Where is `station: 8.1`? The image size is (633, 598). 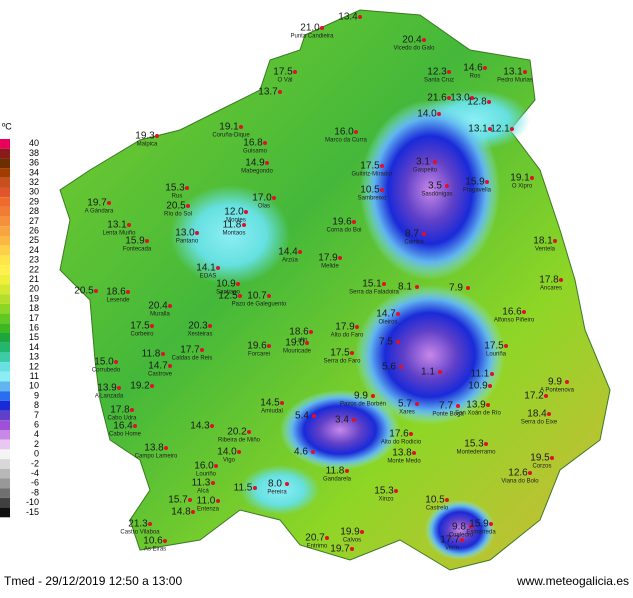
station: 8.1 is located at coordinates (408, 287).